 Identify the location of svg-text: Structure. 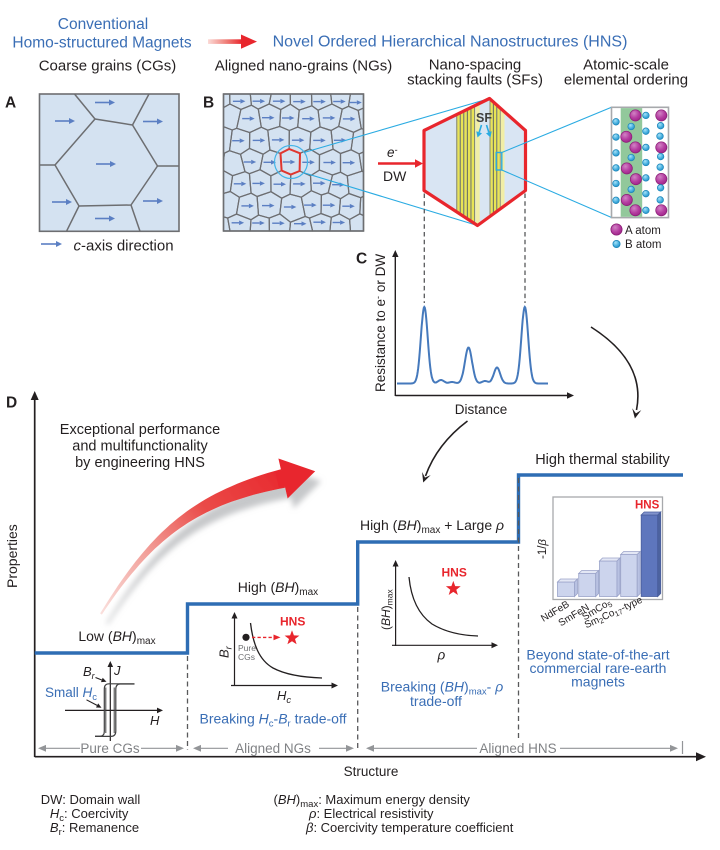
(371, 771).